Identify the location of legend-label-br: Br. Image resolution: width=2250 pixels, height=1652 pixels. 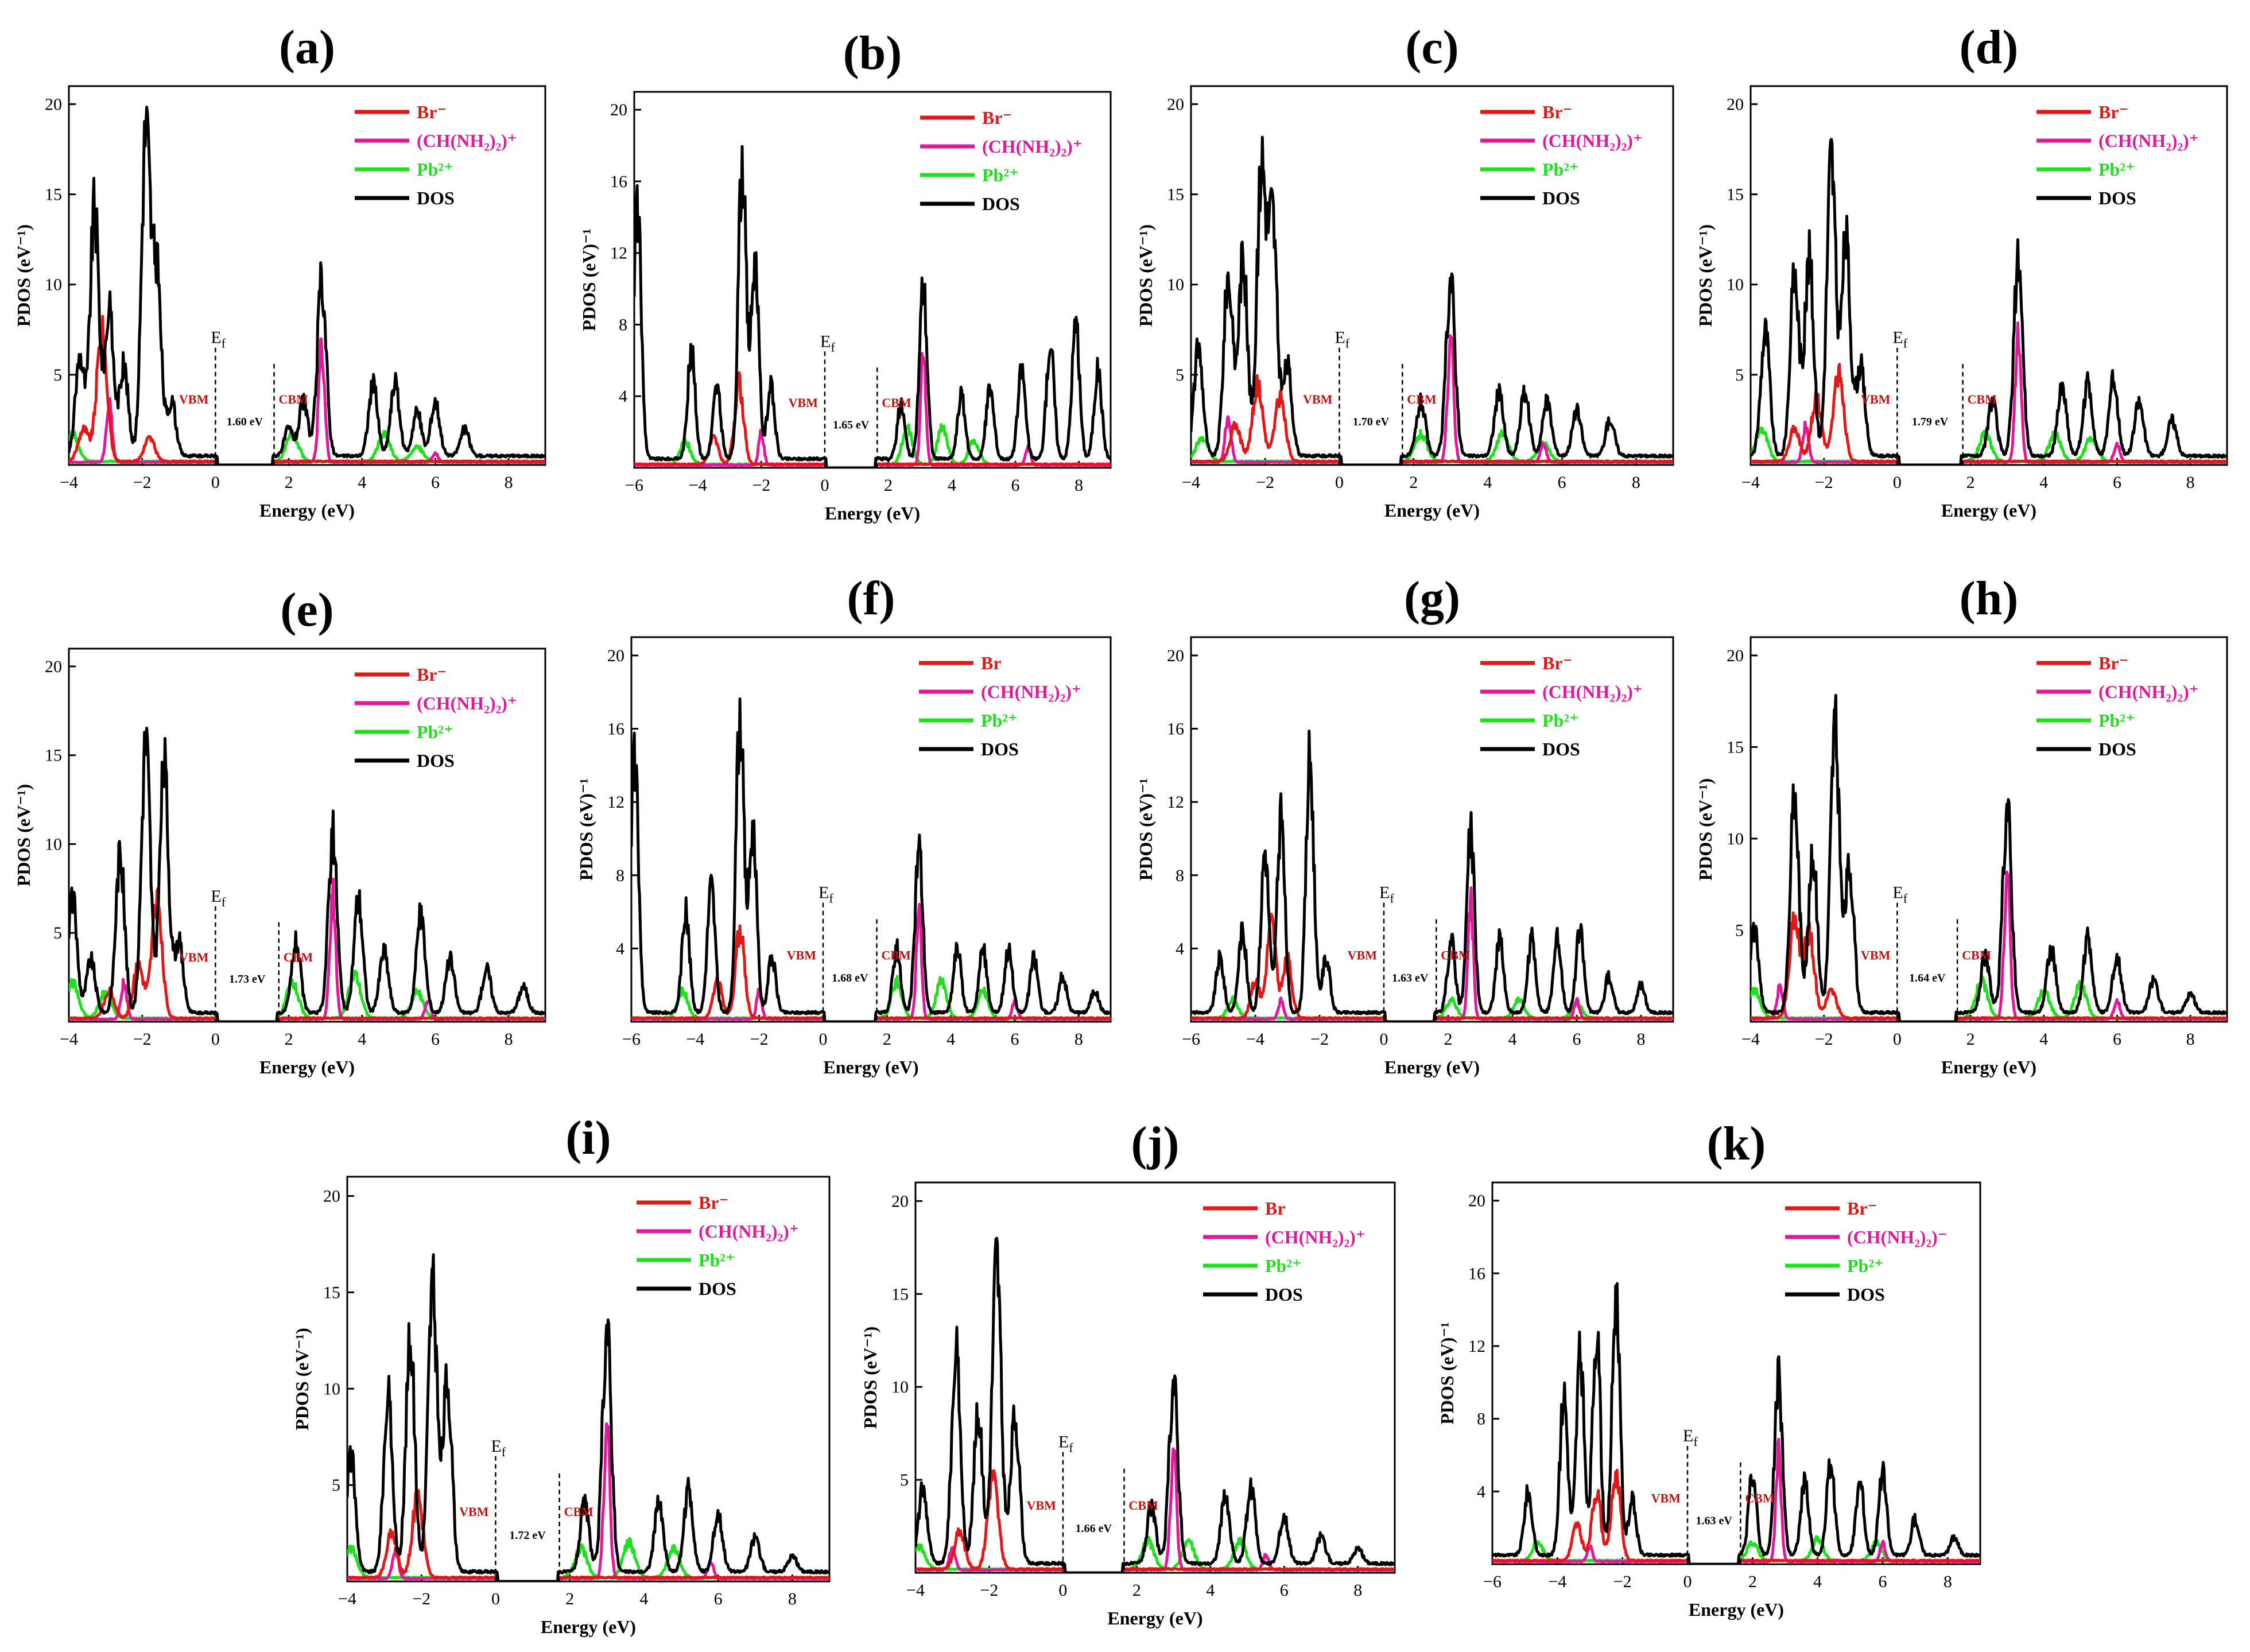
(1275, 1208).